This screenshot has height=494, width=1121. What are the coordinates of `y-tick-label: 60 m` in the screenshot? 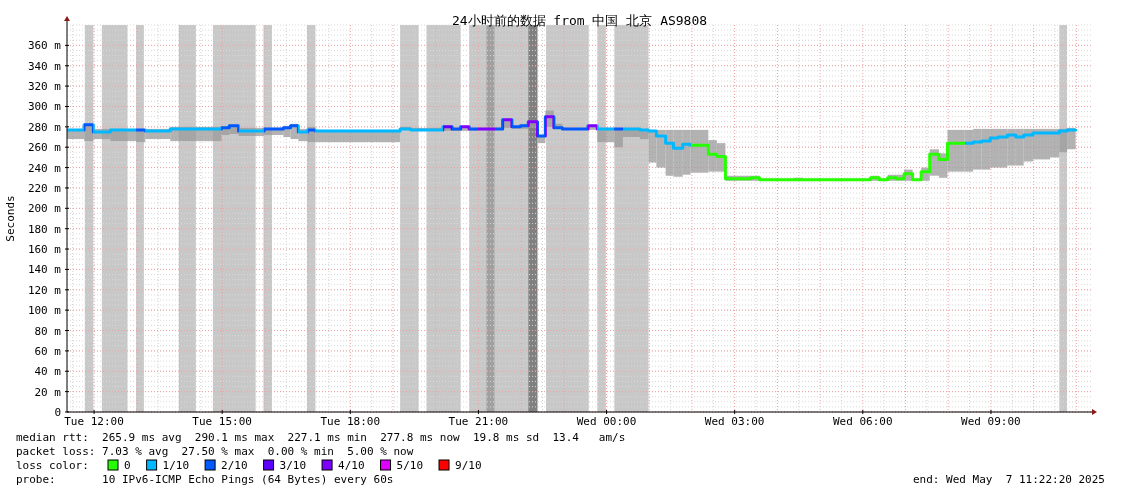 It's located at (48, 351).